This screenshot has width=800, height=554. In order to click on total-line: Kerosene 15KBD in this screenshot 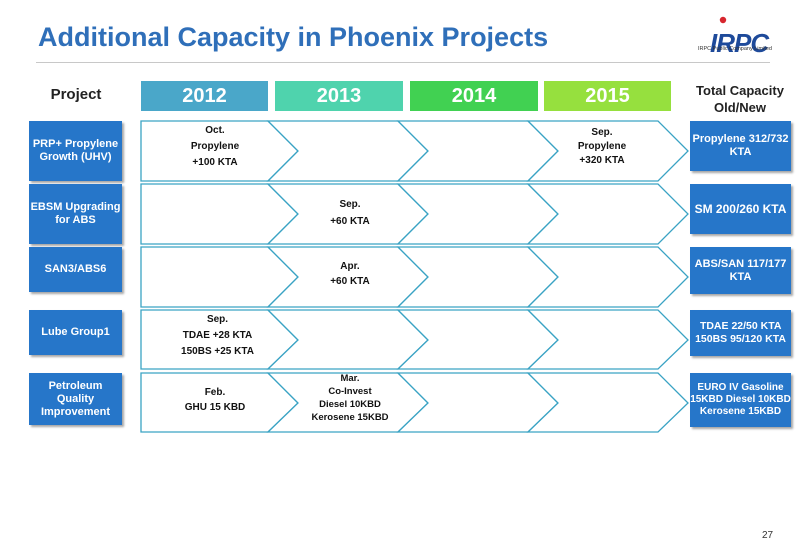, I will do `click(740, 411)`.